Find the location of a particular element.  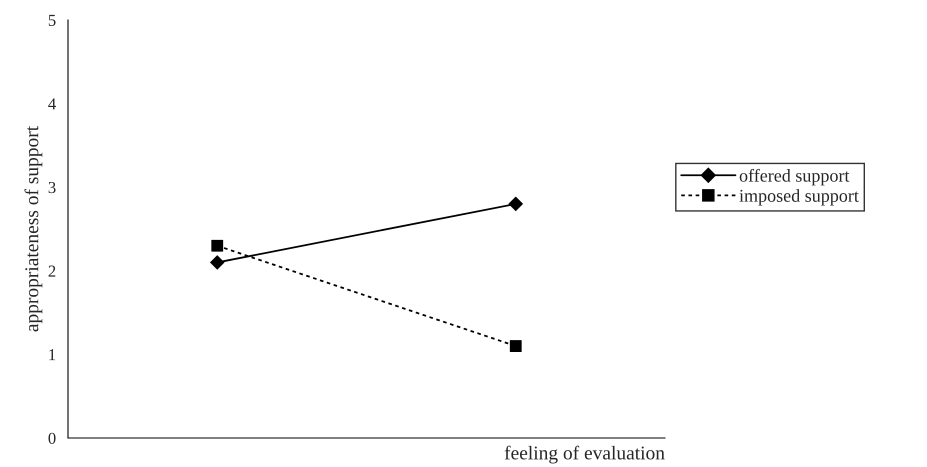

y-tick-label: 3 is located at coordinates (52, 188).